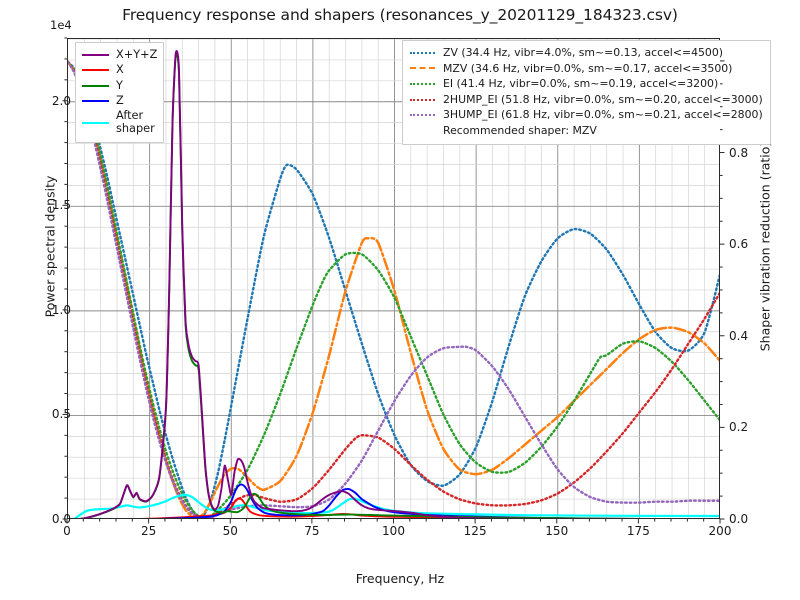 This screenshot has height=600, width=800. What do you see at coordinates (720, 531) in the screenshot?
I see `x-tick-label: 200` at bounding box center [720, 531].